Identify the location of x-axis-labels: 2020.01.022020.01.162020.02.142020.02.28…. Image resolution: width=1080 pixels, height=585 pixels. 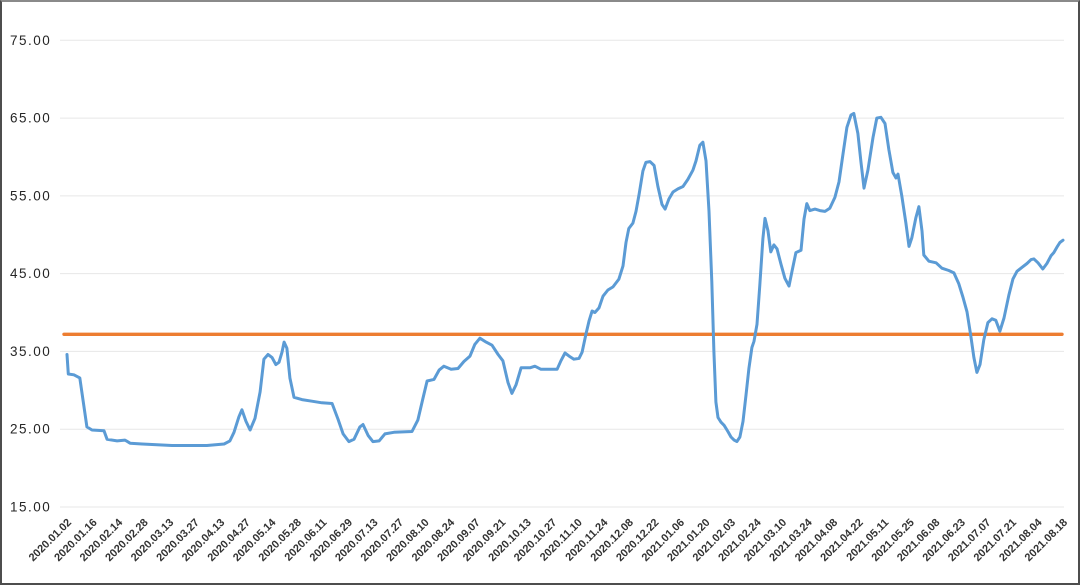
(548, 540).